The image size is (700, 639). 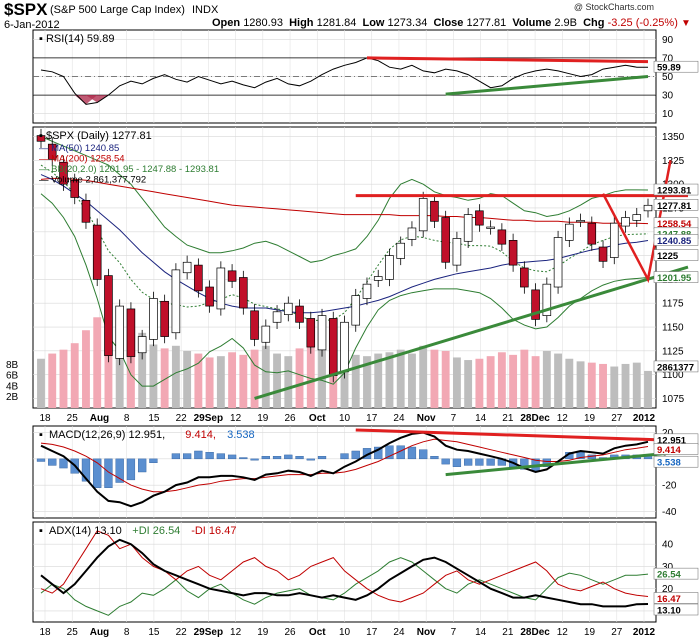 I want to click on price-x-tick-label: 18, so click(x=45, y=418).